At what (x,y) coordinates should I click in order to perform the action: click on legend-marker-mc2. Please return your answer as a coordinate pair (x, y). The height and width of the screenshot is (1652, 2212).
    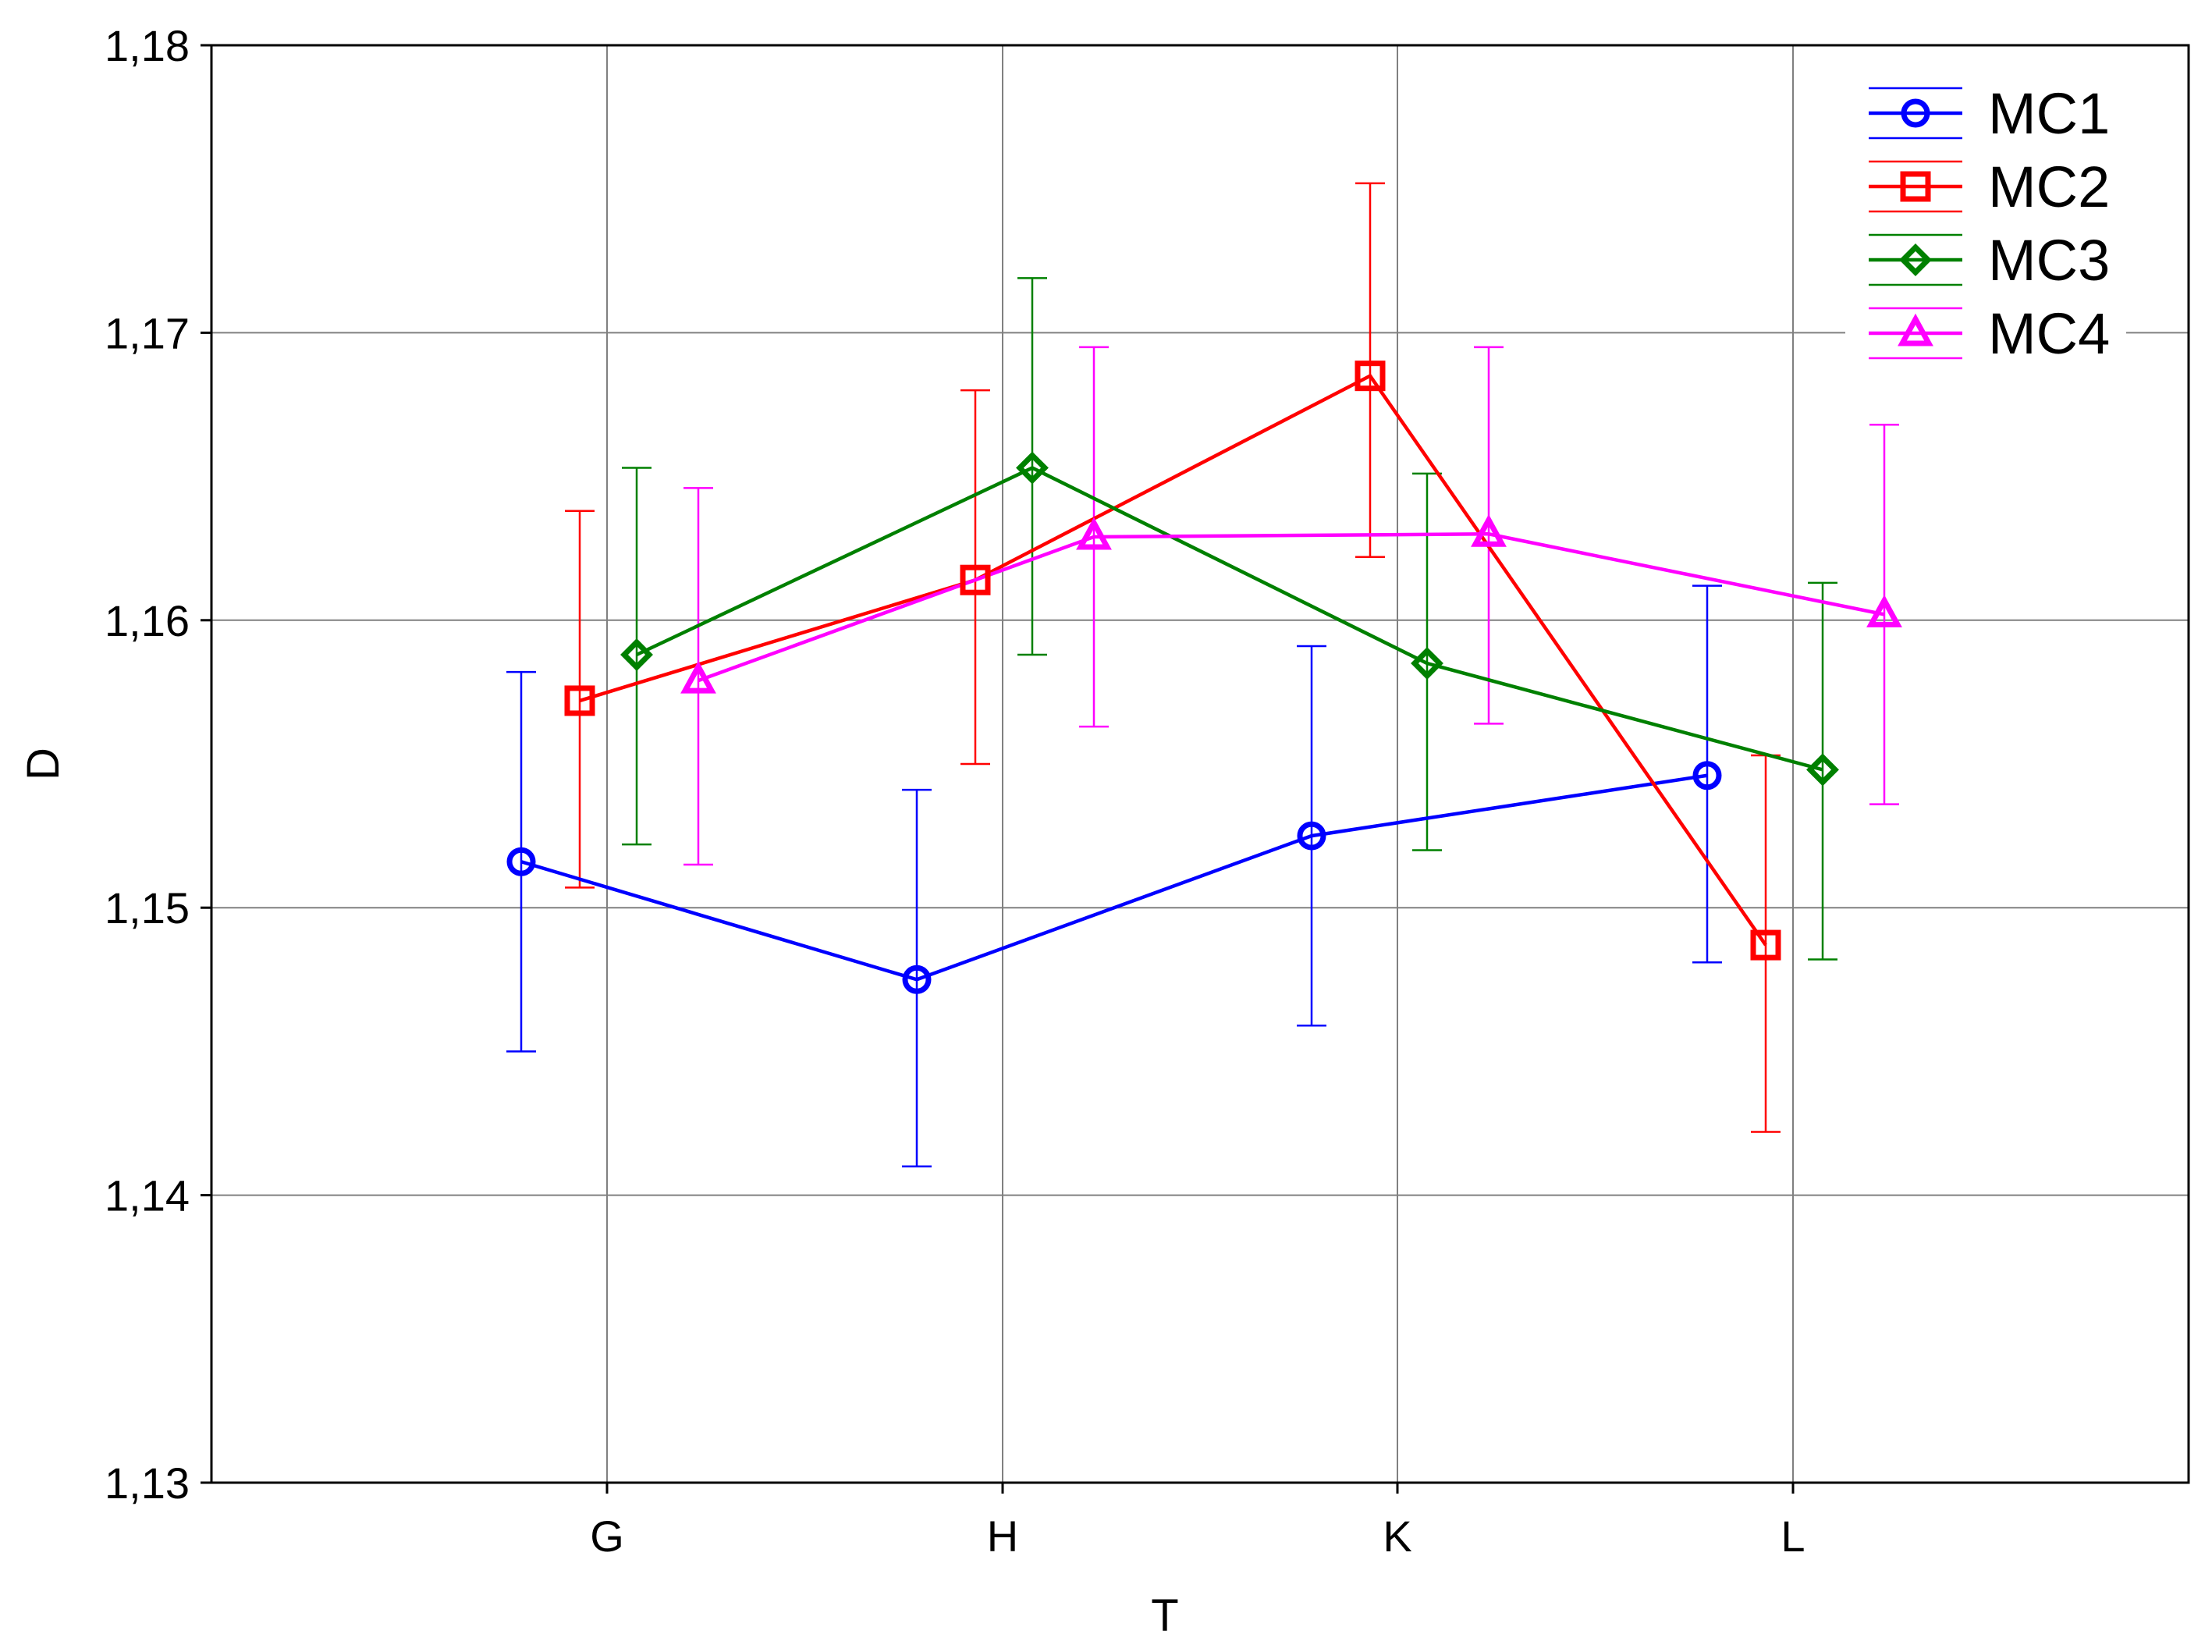
    Looking at the image, I should click on (1915, 187).